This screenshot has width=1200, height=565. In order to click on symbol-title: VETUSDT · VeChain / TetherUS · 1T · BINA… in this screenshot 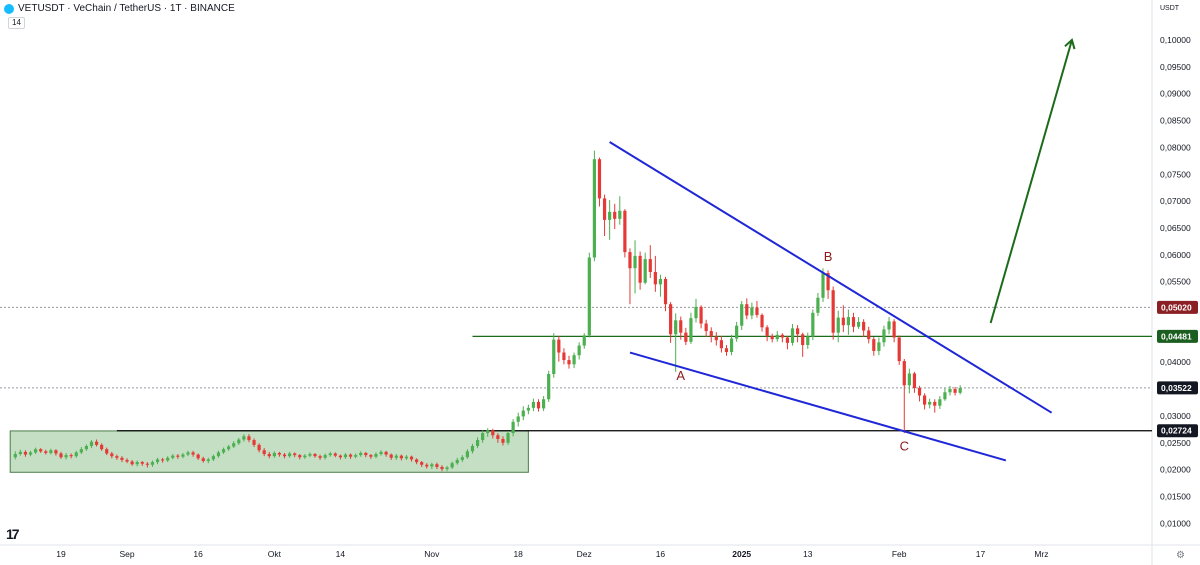, I will do `click(126, 8)`.